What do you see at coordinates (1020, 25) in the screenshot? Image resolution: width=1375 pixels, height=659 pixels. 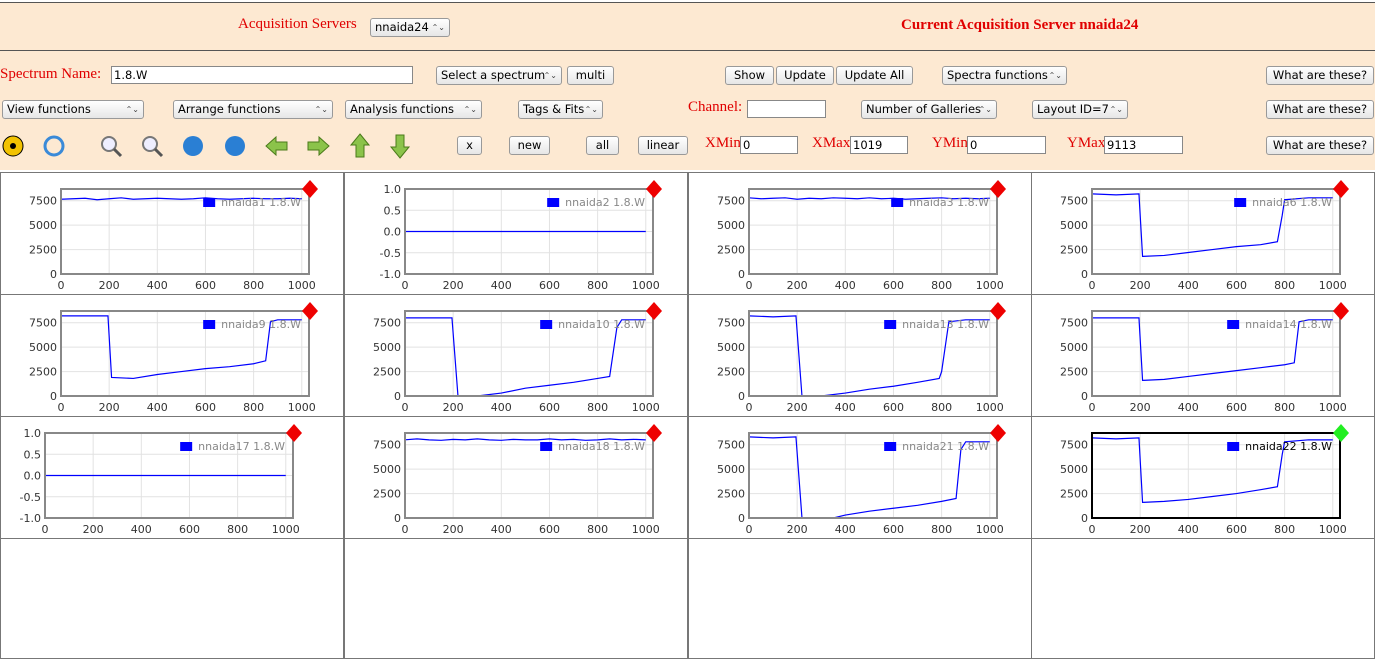 I see `current-server: Current Acquisition Server nnaida24` at bounding box center [1020, 25].